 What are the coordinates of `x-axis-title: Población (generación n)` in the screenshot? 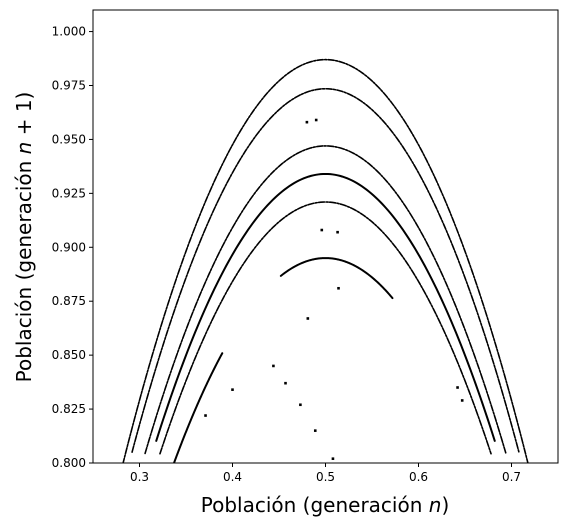 It's located at (325, 505).